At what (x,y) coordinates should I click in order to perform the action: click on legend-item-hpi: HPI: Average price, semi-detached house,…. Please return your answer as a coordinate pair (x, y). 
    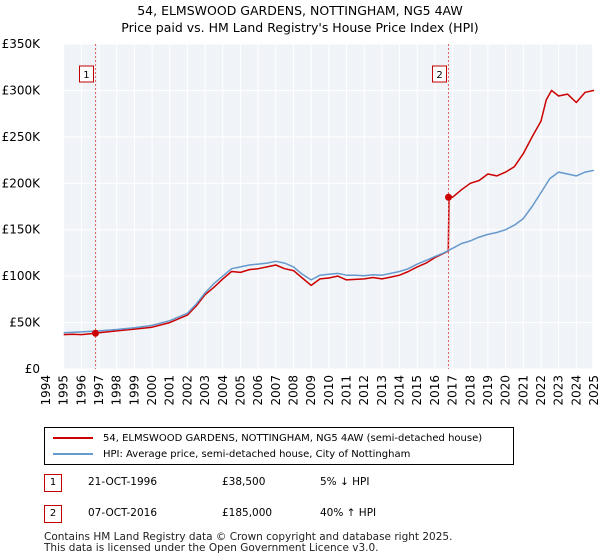
    Looking at the image, I should click on (231, 454).